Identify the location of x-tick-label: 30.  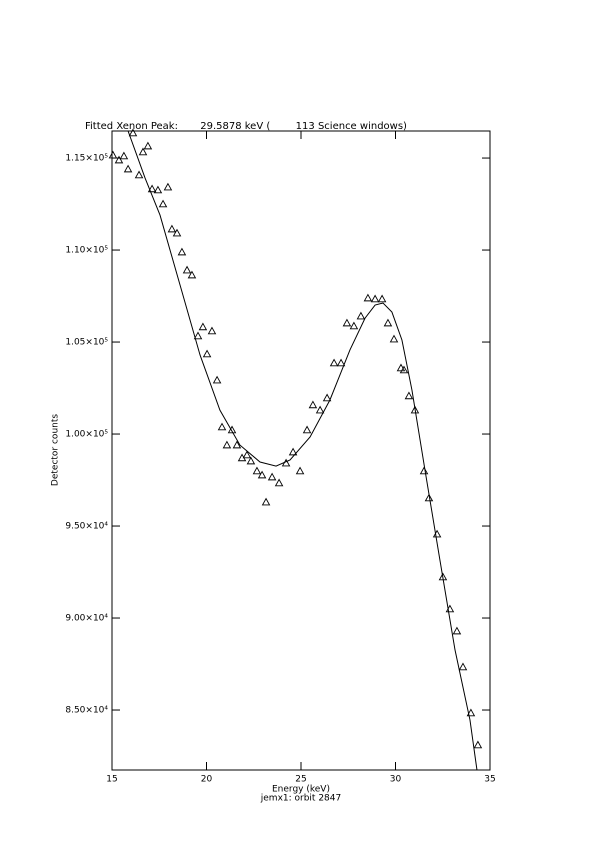
(396, 780).